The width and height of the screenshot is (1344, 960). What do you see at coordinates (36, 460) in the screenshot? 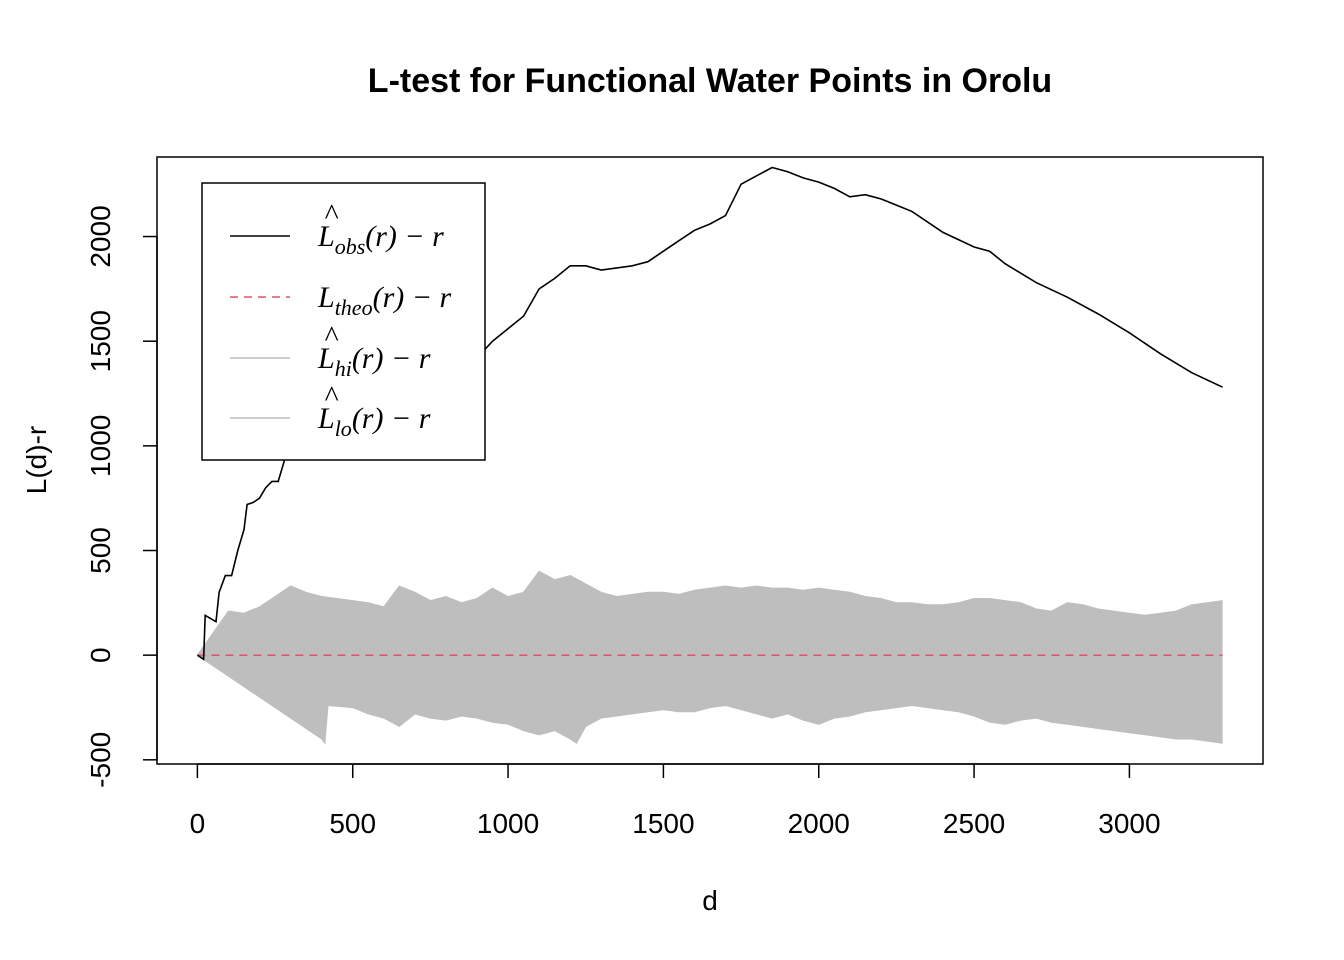
I see `y-axis-label: L(d)-r` at bounding box center [36, 460].